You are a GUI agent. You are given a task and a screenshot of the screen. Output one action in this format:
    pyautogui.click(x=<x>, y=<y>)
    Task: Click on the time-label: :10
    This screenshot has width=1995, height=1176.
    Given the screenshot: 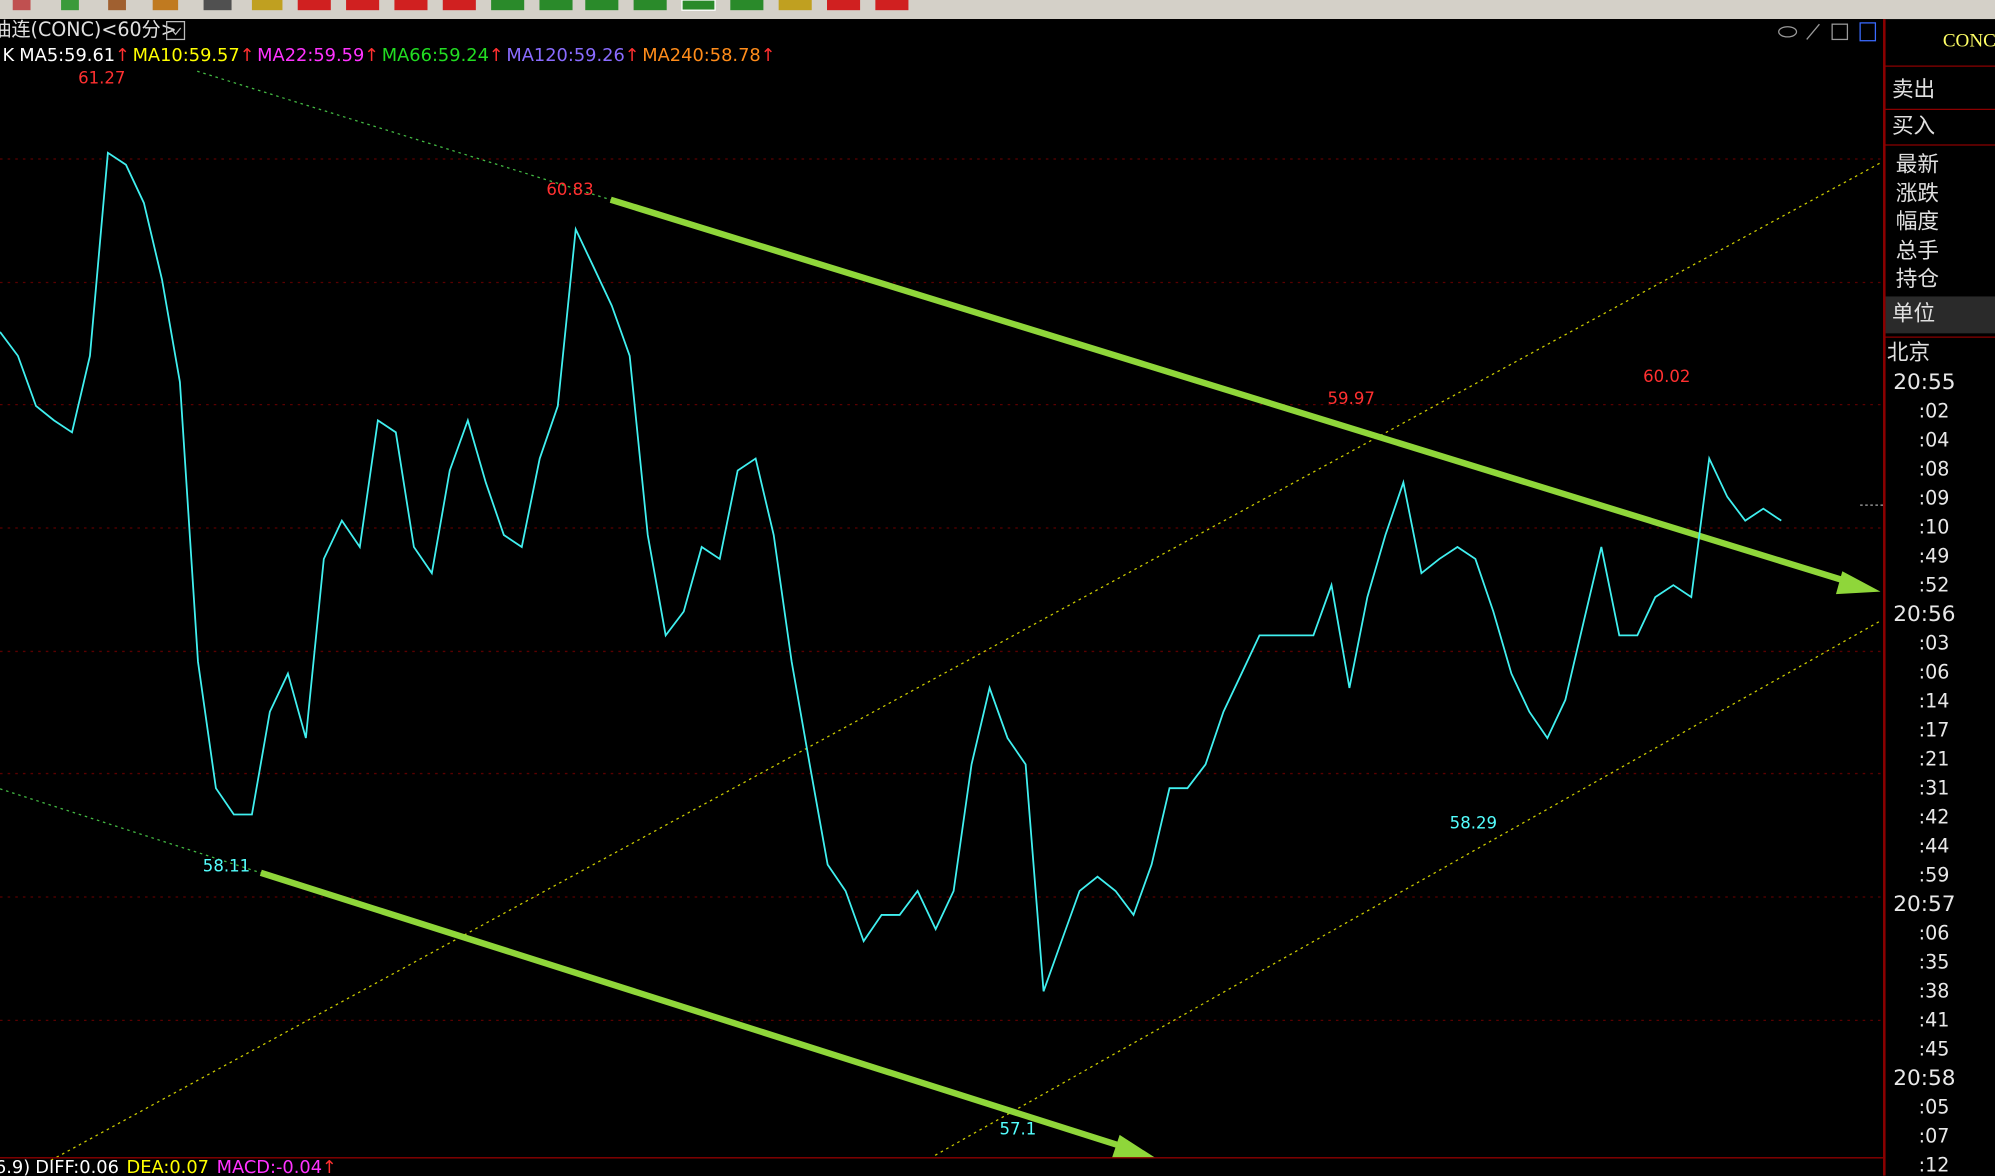 What is the action you would take?
    pyautogui.click(x=1934, y=528)
    